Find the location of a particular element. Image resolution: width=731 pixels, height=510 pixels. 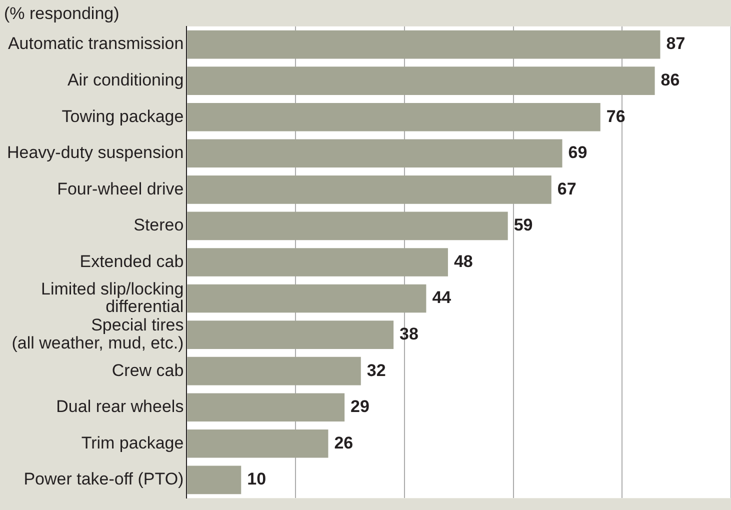

y-tick-label: Automatic transmission is located at coordinates (96, 44).